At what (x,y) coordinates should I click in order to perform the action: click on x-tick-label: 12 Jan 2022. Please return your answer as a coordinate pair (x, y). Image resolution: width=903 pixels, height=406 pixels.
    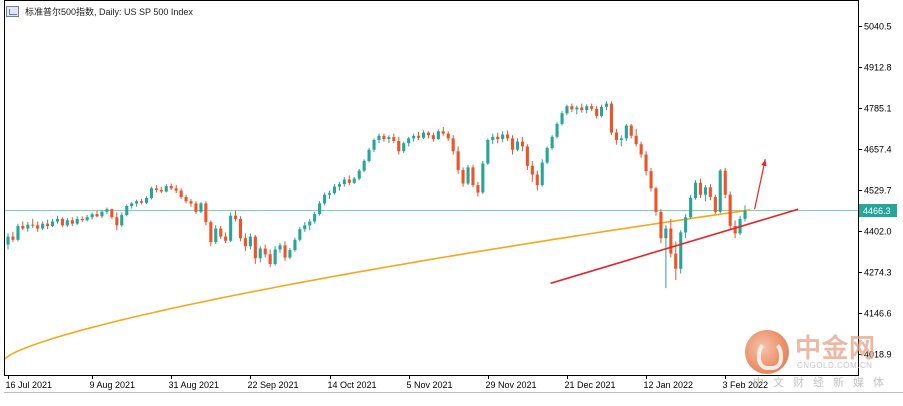
    Looking at the image, I should click on (669, 385).